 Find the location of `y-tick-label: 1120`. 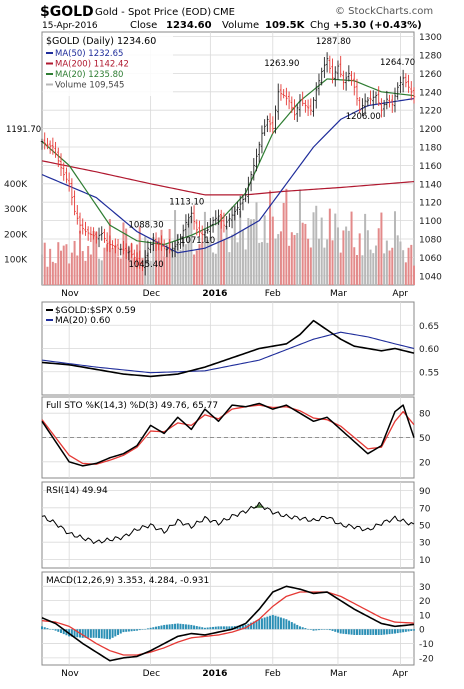

y-tick-label: 1120 is located at coordinates (430, 204).